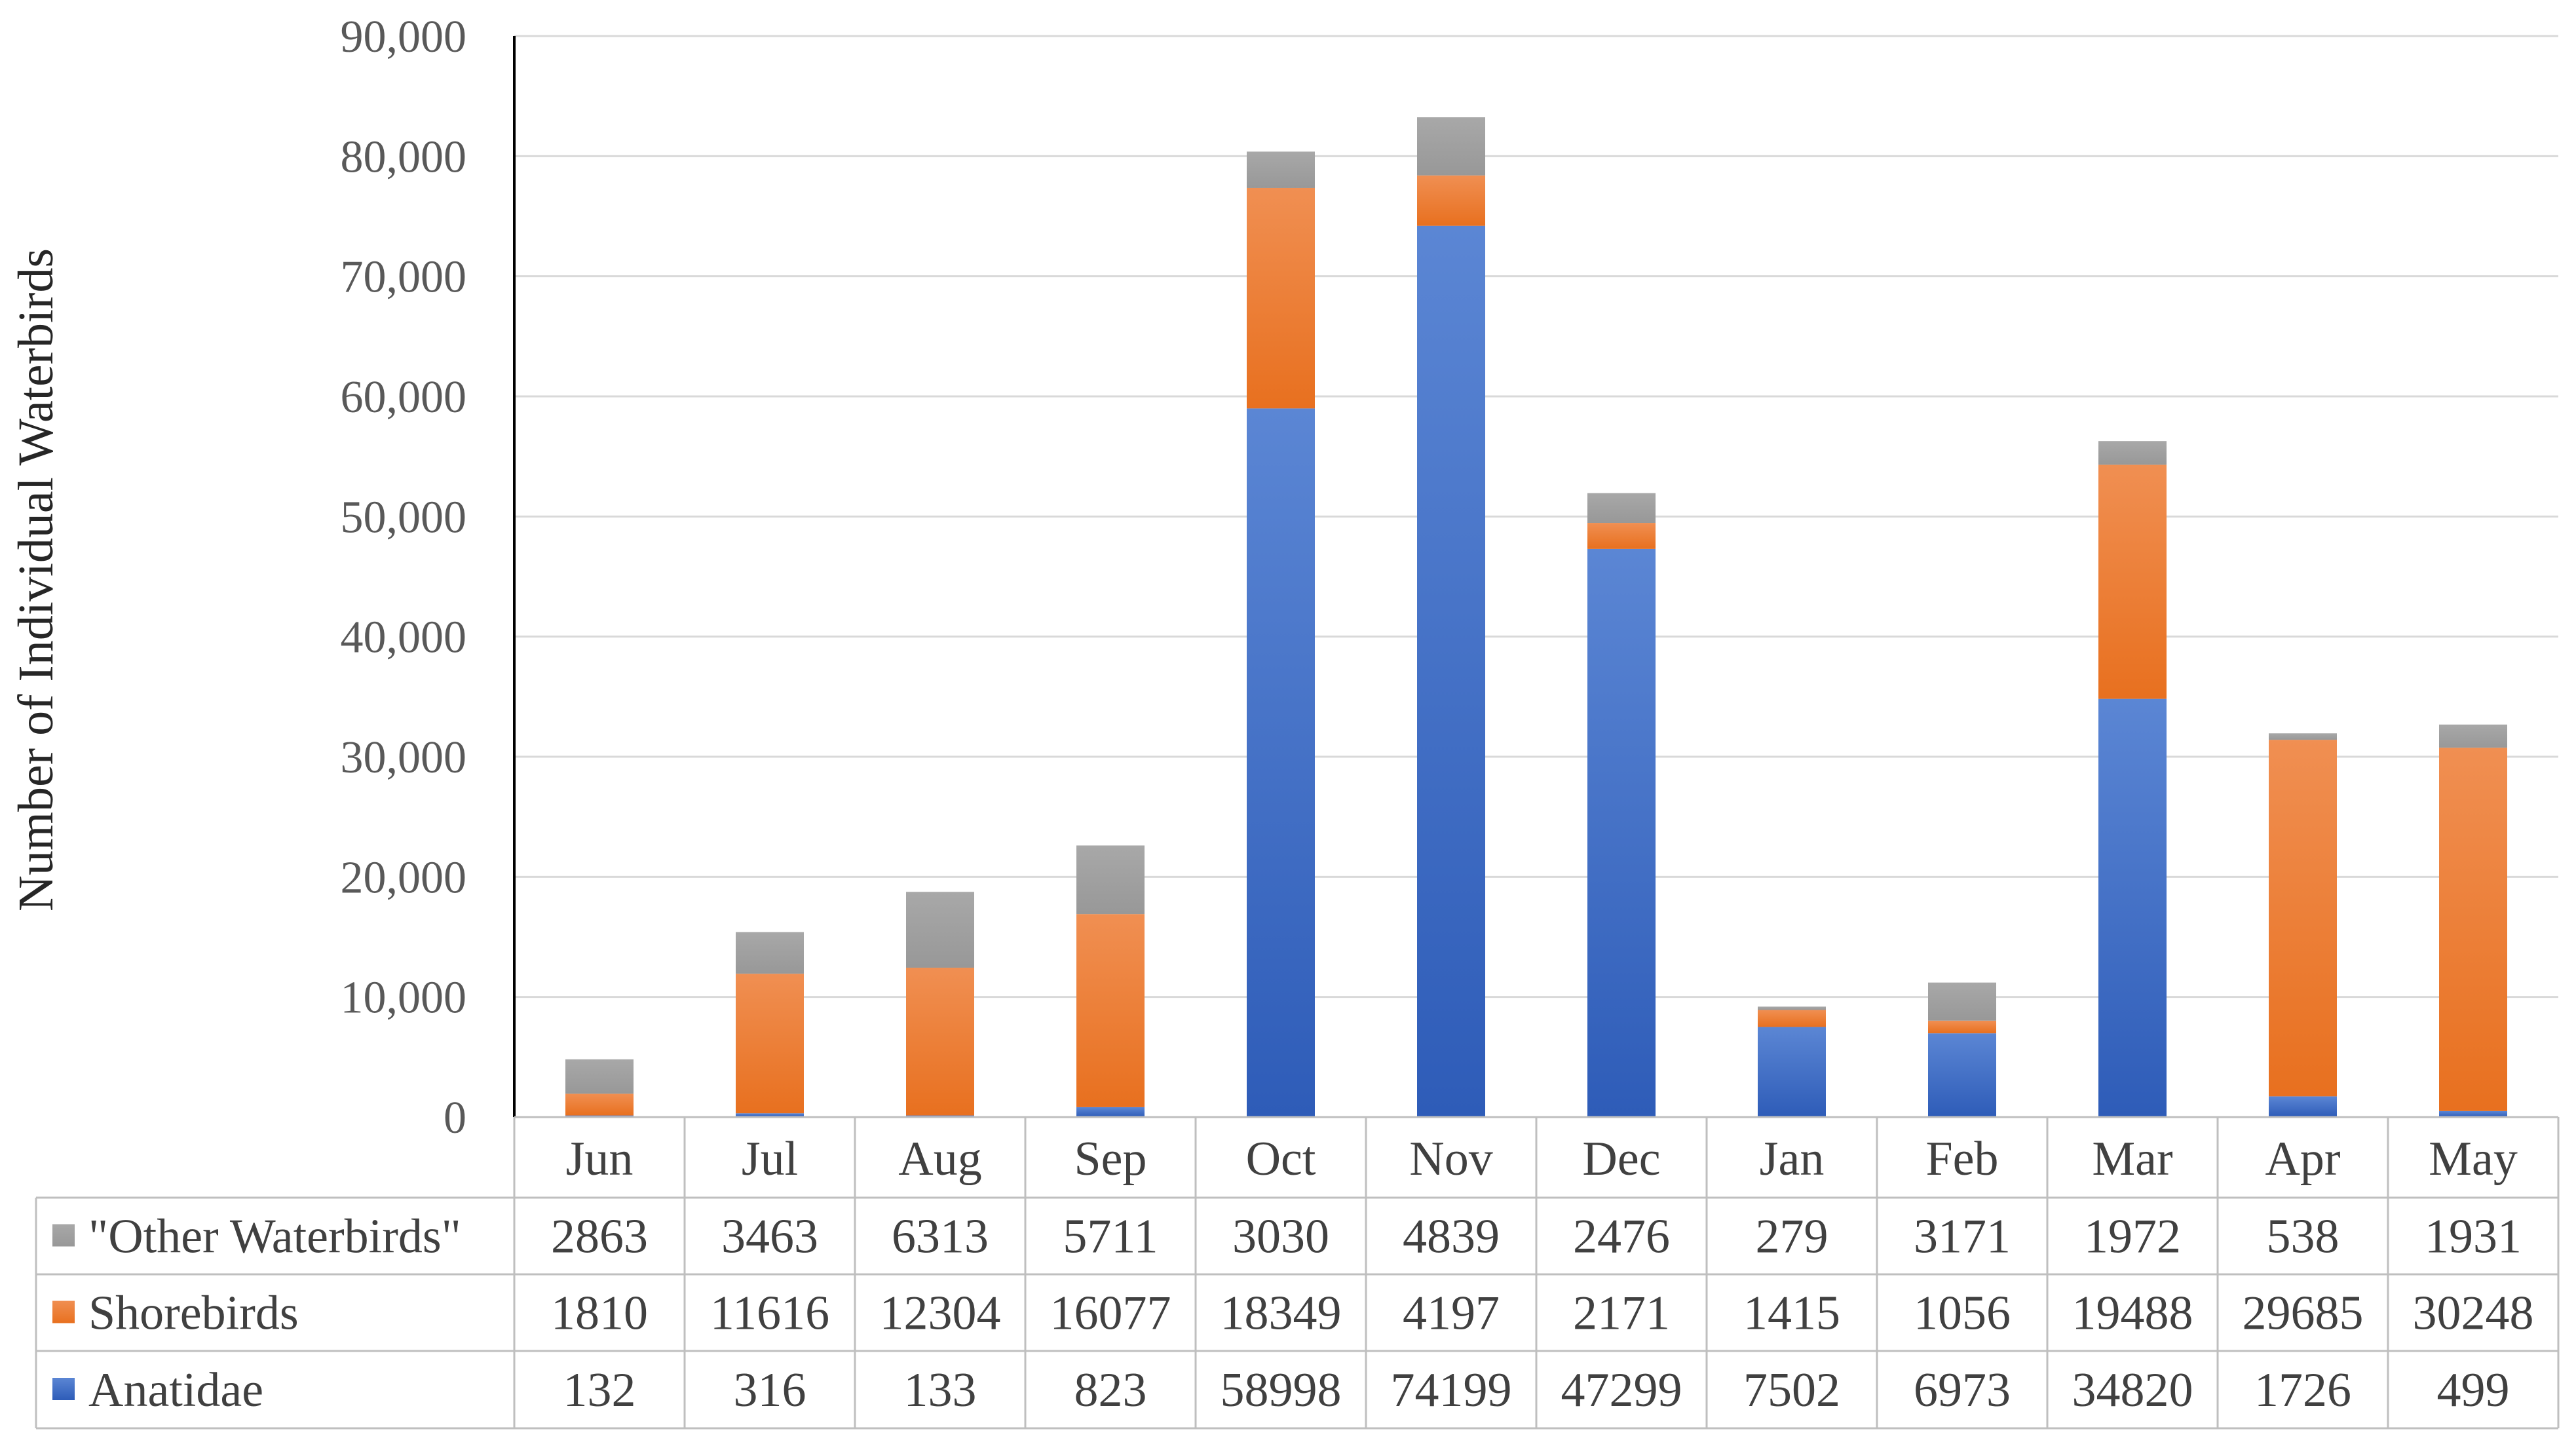 This screenshot has width=2576, height=1444. I want to click on data-label-anatidae-dec: 47299, so click(1622, 1390).